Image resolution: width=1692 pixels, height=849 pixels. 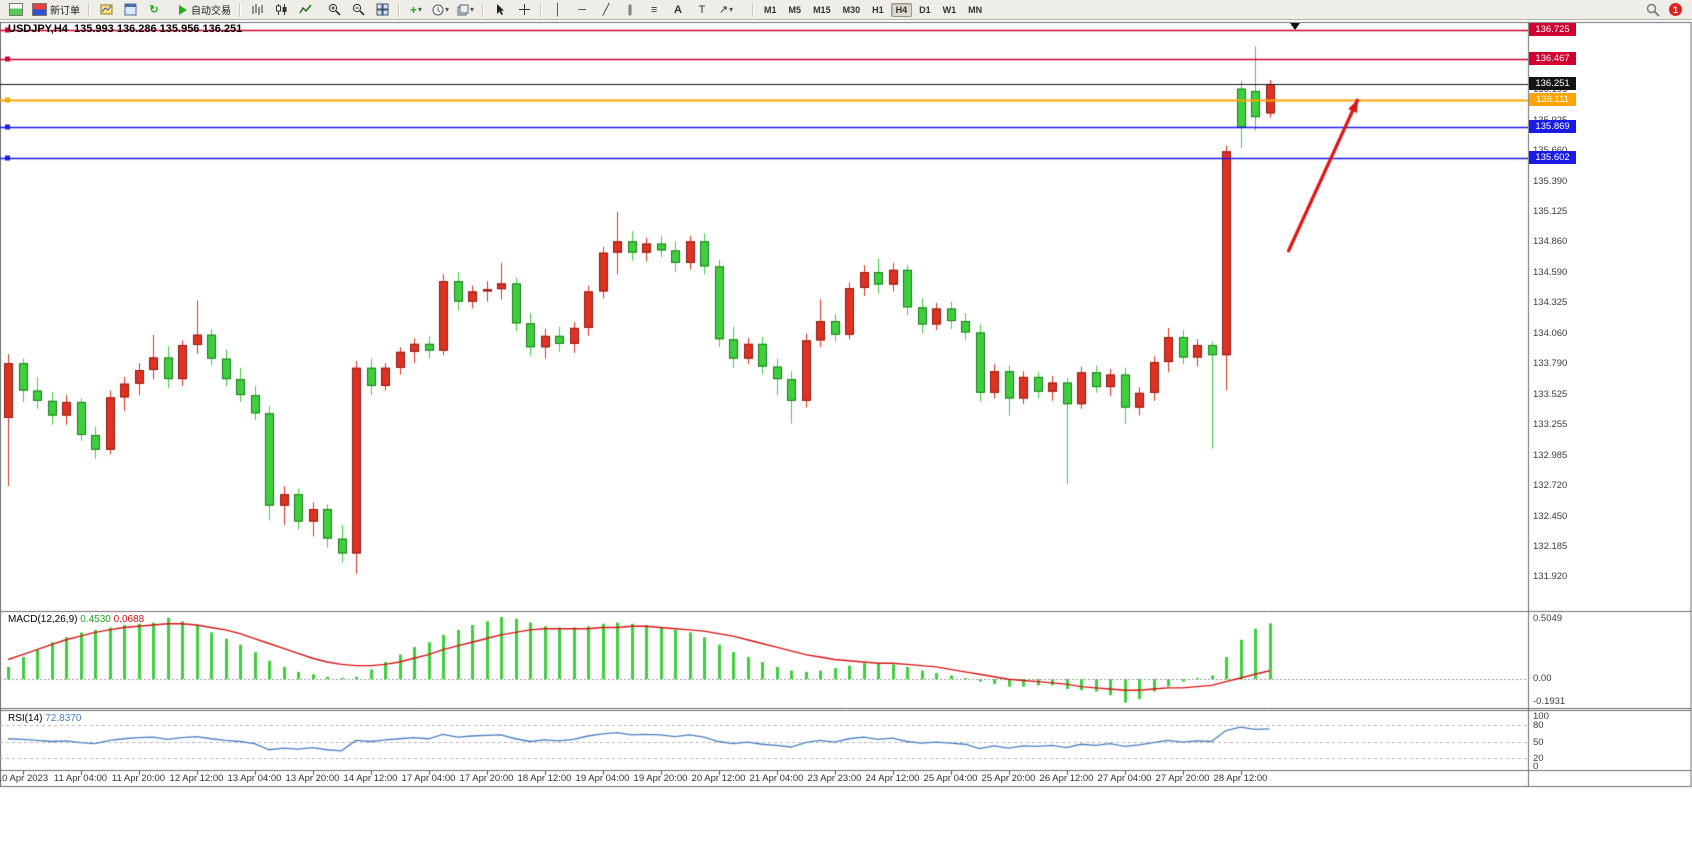 I want to click on time-axis-label: 28 Apr 12:00, so click(x=1240, y=778).